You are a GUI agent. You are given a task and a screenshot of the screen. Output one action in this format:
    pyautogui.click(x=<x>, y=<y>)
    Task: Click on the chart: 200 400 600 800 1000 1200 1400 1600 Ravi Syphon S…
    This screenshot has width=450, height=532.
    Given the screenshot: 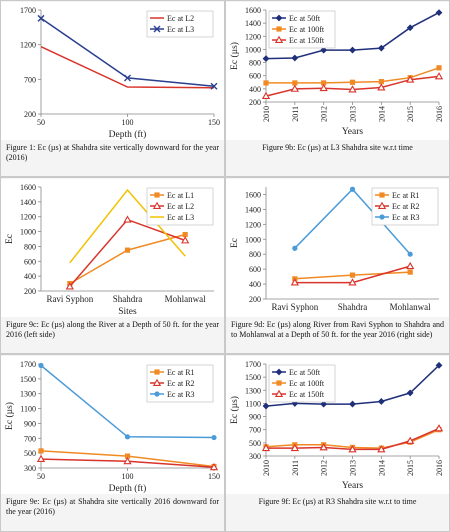 What is the action you would take?
    pyautogui.click(x=112, y=248)
    